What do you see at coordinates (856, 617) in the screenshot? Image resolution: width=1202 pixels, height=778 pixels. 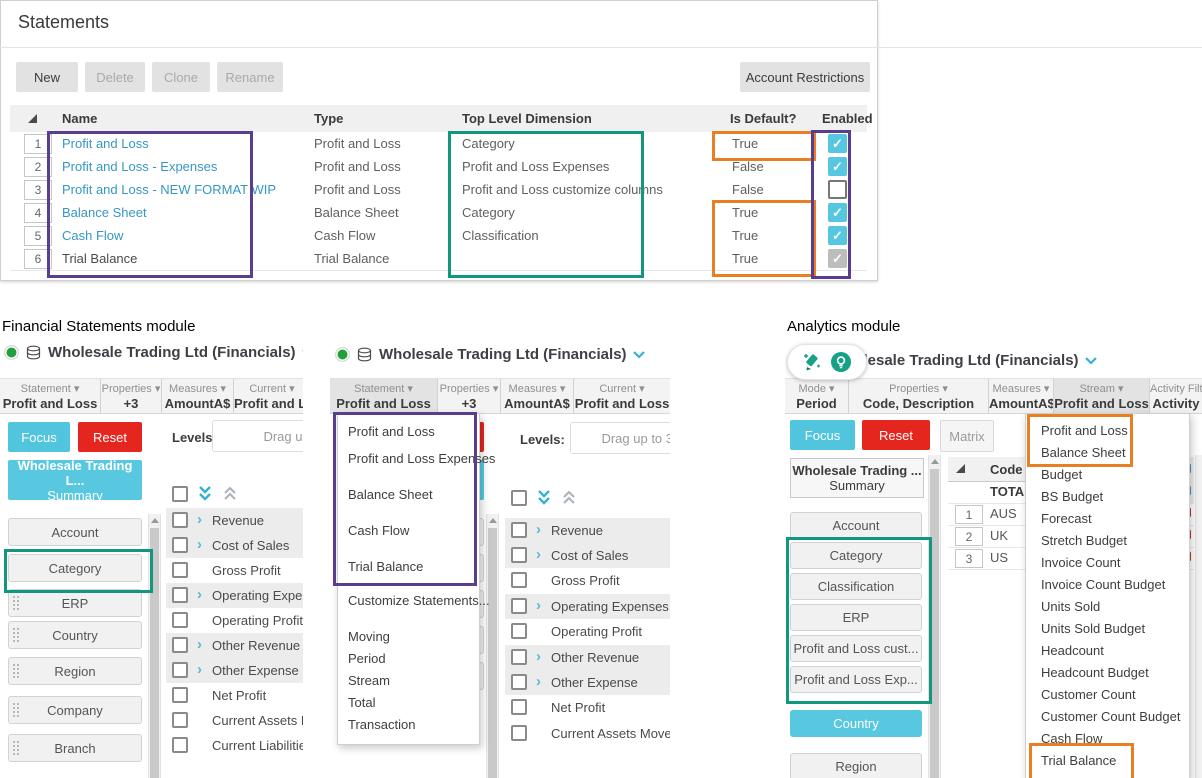 I see `dimension-erp: ERP` at bounding box center [856, 617].